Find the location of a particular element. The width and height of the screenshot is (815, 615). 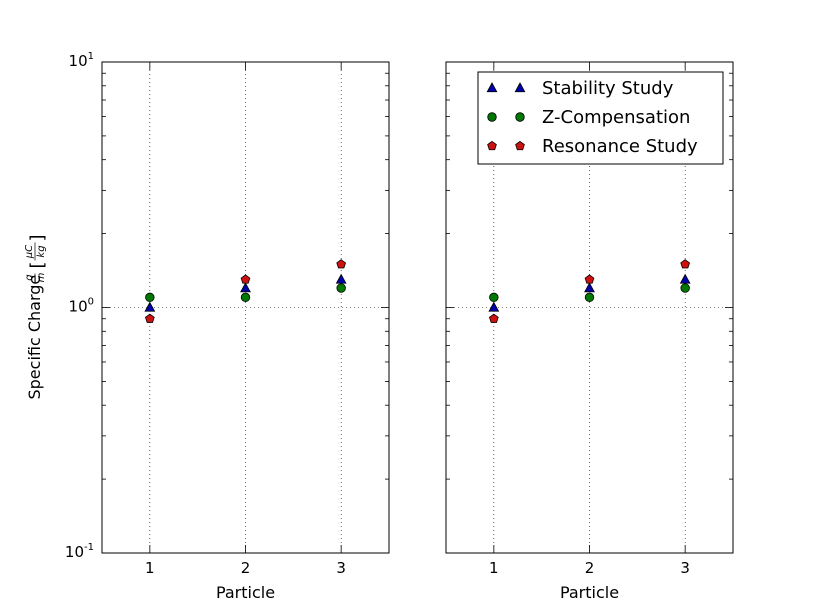

y-label-unit-den: kg is located at coordinates (41, 251).